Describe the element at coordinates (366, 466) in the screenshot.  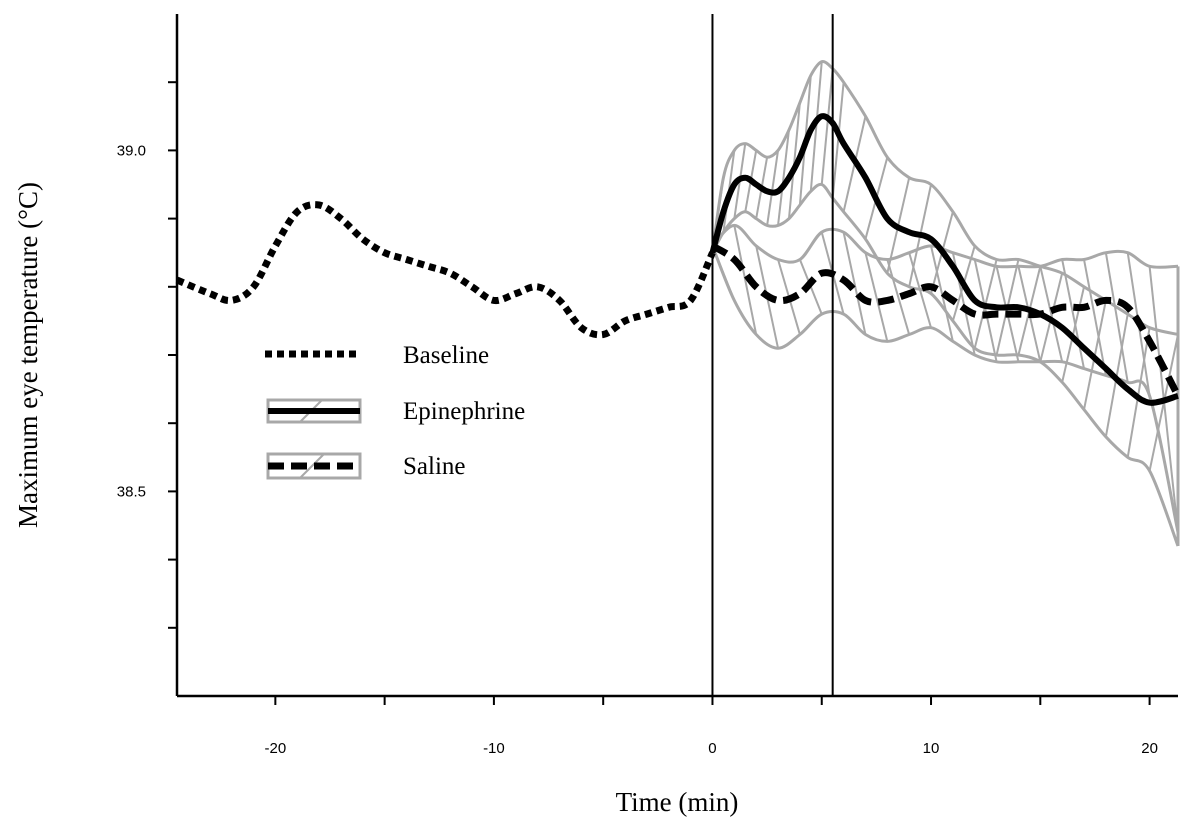
I see `legend-item-saline: Saline` at that location.